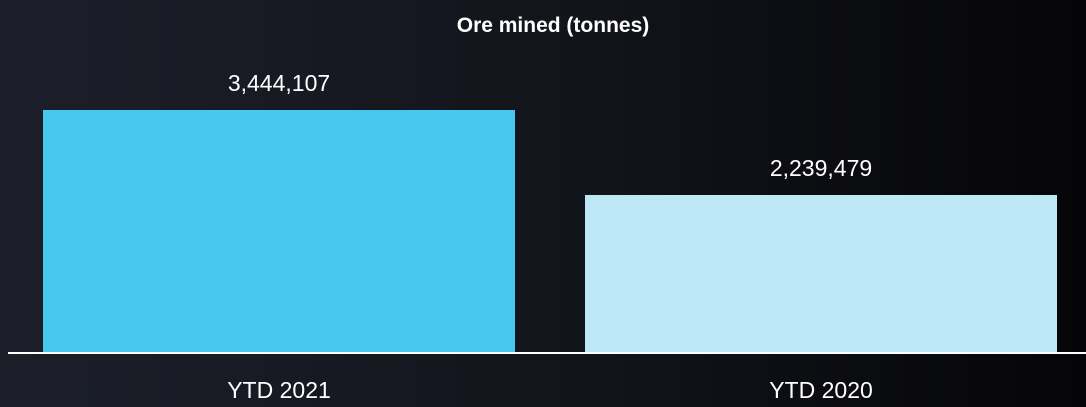 The width and height of the screenshot is (1086, 407). What do you see at coordinates (553, 25) in the screenshot?
I see `chart-title: Ore mined (tonnes)` at bounding box center [553, 25].